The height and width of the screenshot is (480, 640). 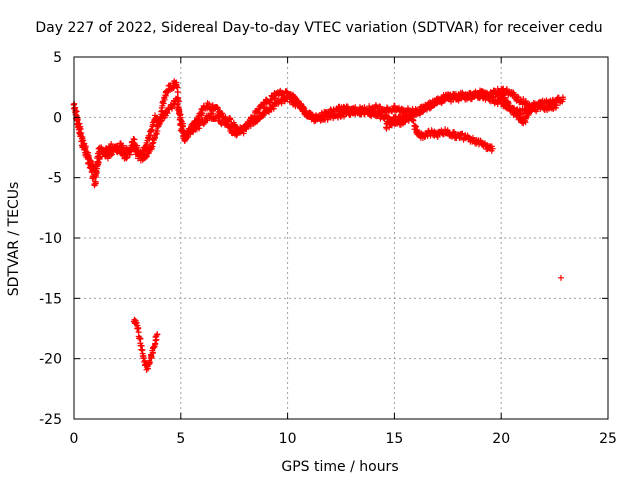 I want to click on y-tick-label: -20, so click(x=50, y=360).